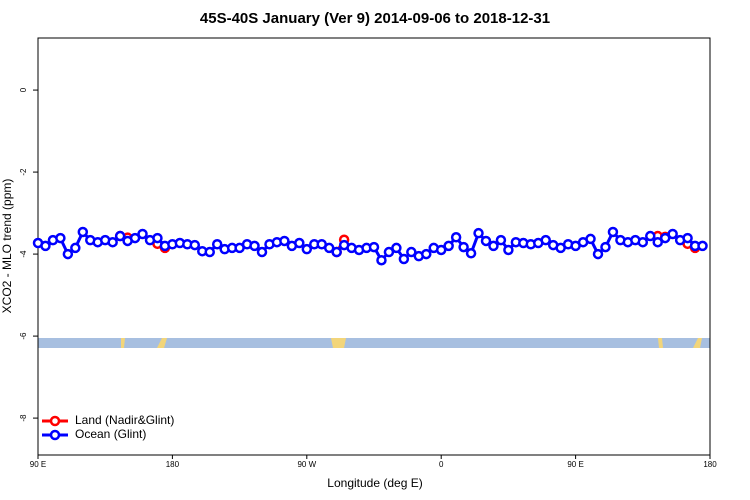 The height and width of the screenshot is (500, 750). I want to click on y-tick-label: -4, so click(23, 254).